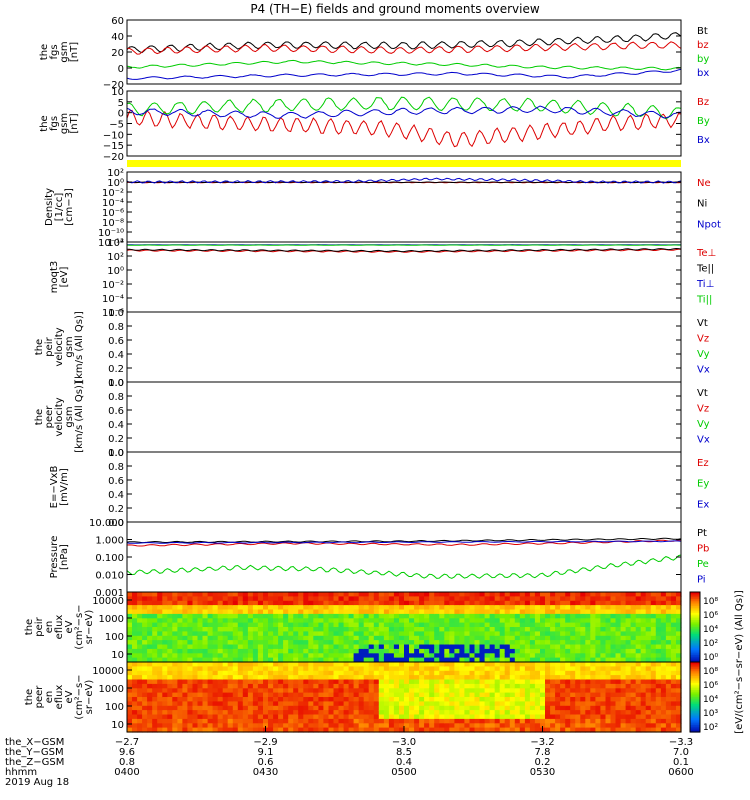 The image size is (750, 800). Describe the element at coordinates (117, 21) in the screenshot. I see `y-tick-label: 60` at that location.